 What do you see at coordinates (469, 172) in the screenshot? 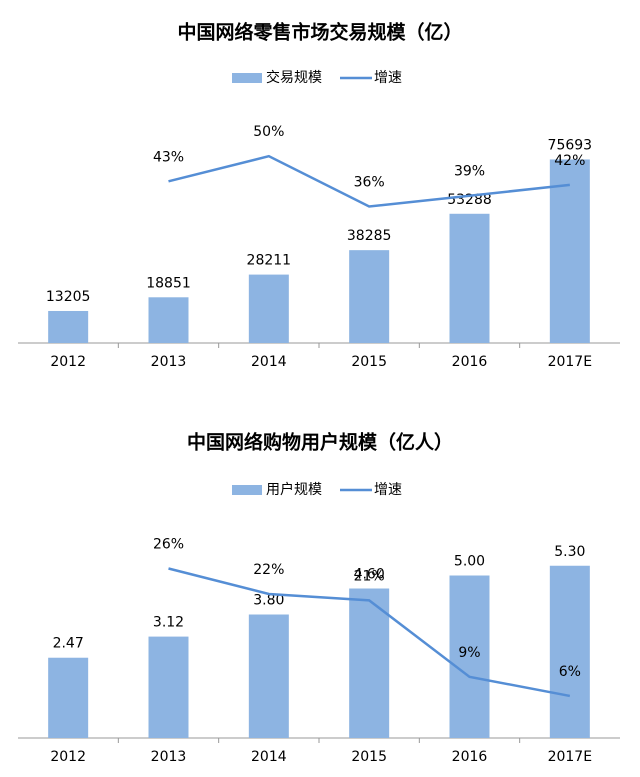
I see `data-label: 39%` at bounding box center [469, 172].